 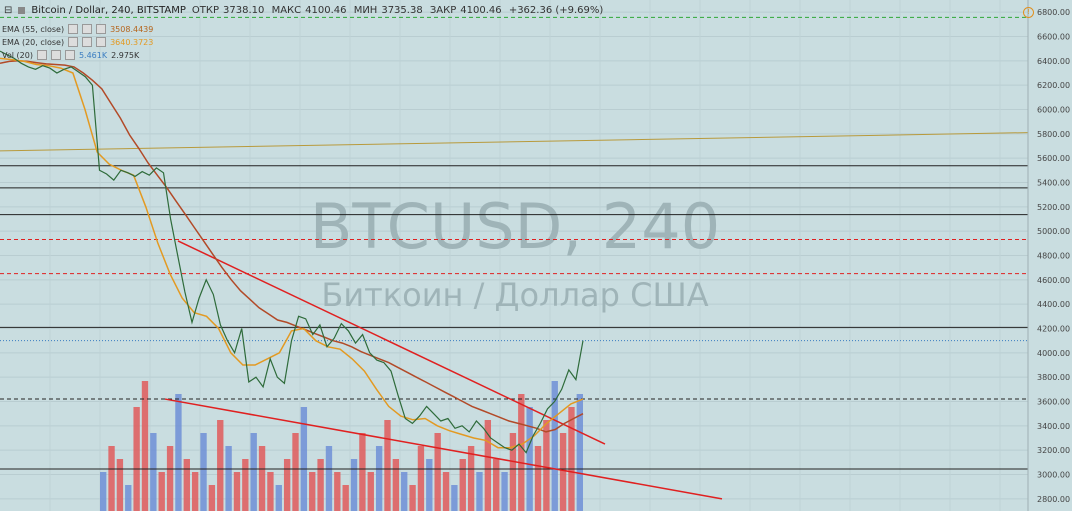 What do you see at coordinates (1053, 450) in the screenshot?
I see `tick-label: 3200.00` at bounding box center [1053, 450].